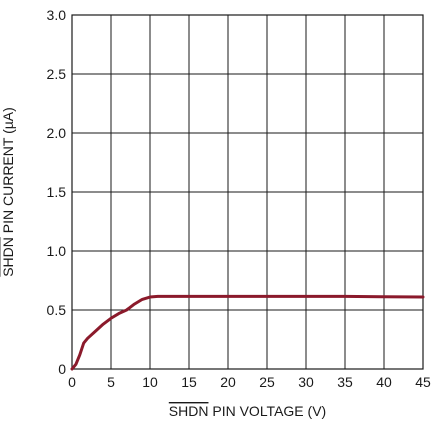  I want to click on x-tick-label: 35, so click(345, 382).